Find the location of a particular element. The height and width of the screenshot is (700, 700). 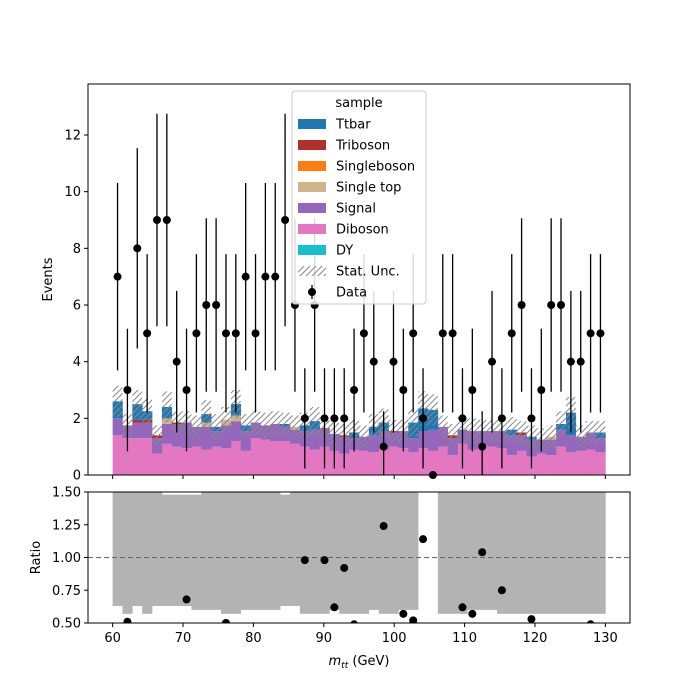

main-ytick-label-5: 10 is located at coordinates (72, 192).